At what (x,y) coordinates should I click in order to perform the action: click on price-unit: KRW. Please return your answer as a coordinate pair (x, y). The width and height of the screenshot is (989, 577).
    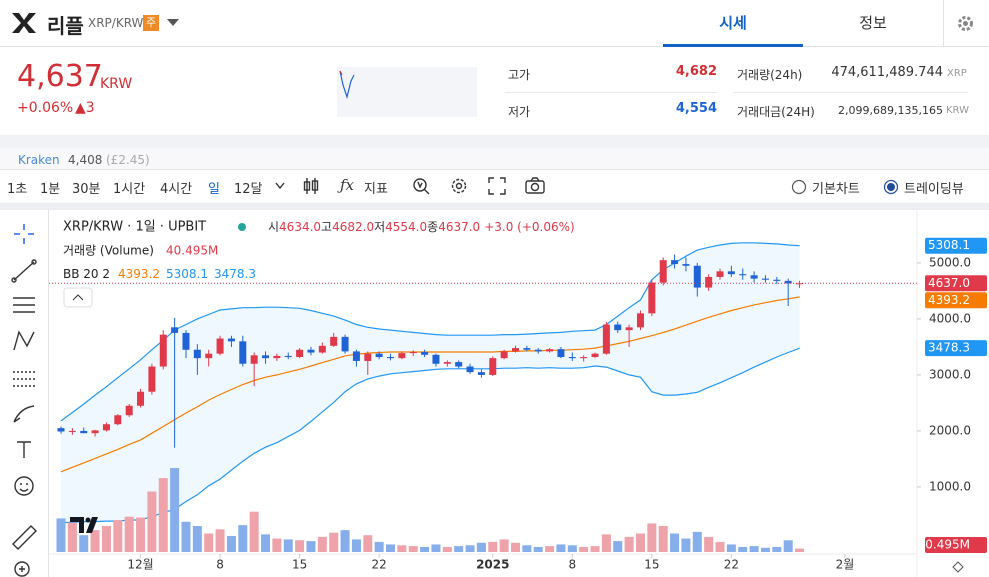
    Looking at the image, I should click on (116, 84).